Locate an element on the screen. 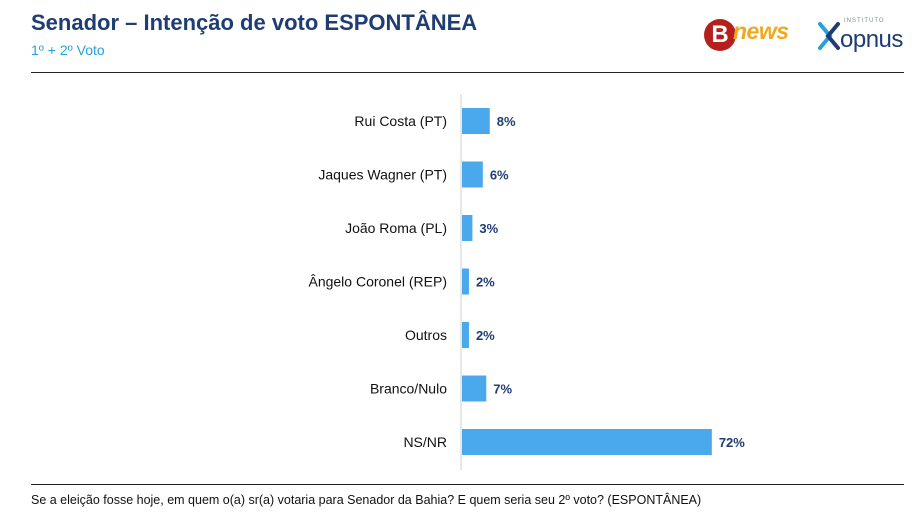 The width and height of the screenshot is (922, 518). value-label: 3% is located at coordinates (488, 228).